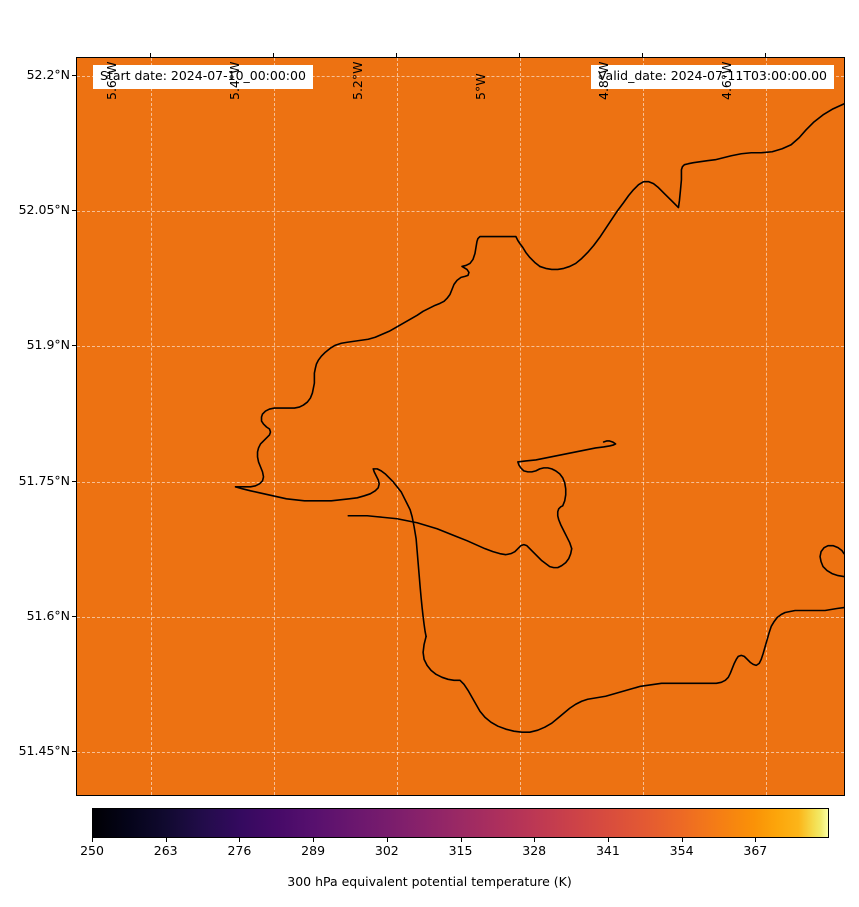 This screenshot has width=859, height=907. I want to click on colorbar-tick-label: 276, so click(239, 850).